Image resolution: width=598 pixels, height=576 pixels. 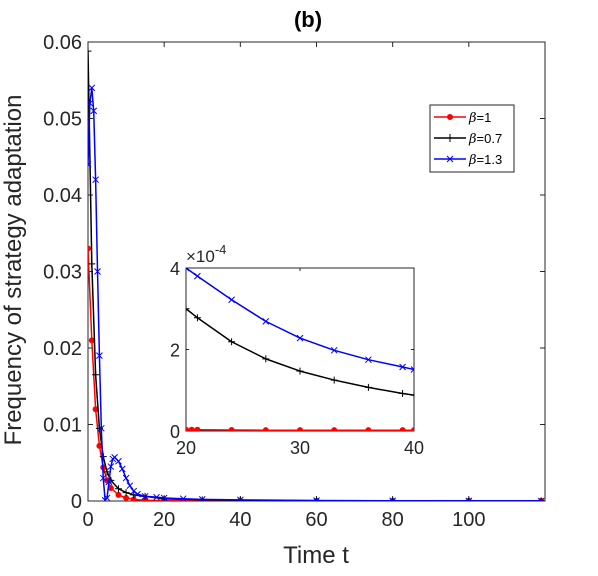 I want to click on x-tick-label: 60, so click(x=316, y=520).